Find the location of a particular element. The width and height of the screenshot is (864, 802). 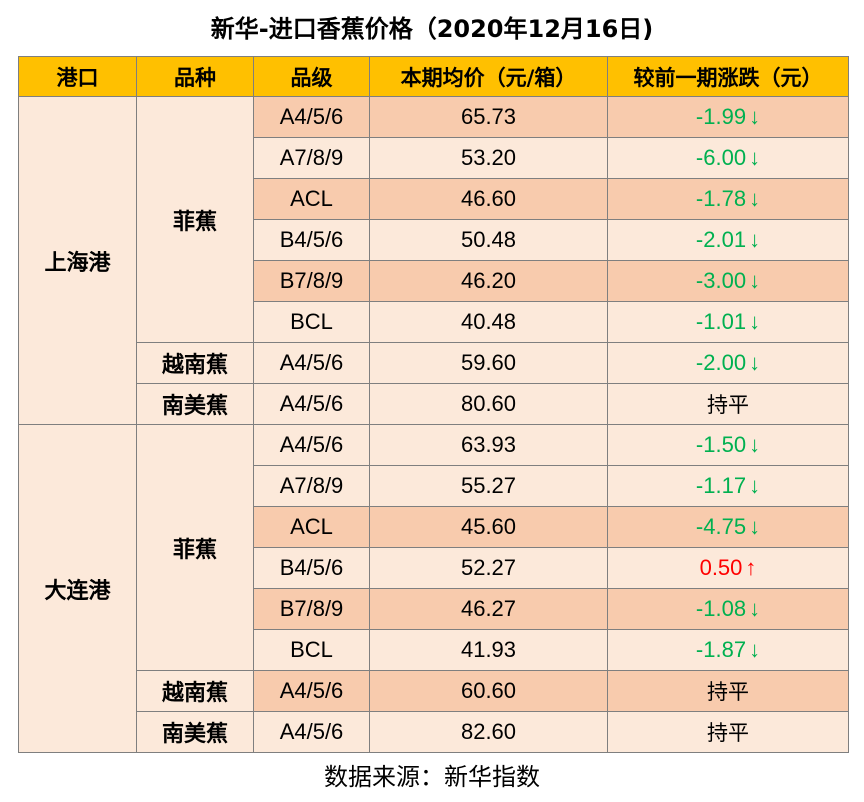

table-row: B7/8/9 46.20 -3.00 ↓ is located at coordinates (434, 281).